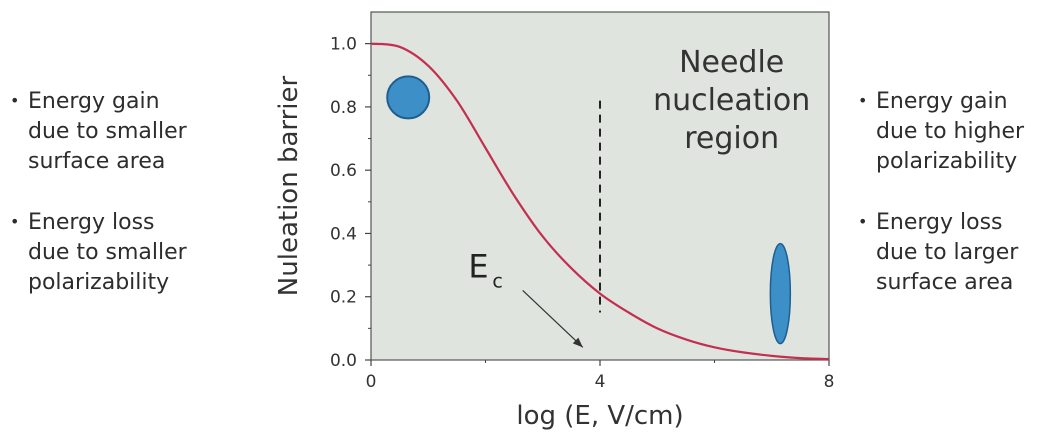 Image resolution: width=1062 pixels, height=435 pixels. I want to click on y-tick-label: 0.0, so click(343, 361).